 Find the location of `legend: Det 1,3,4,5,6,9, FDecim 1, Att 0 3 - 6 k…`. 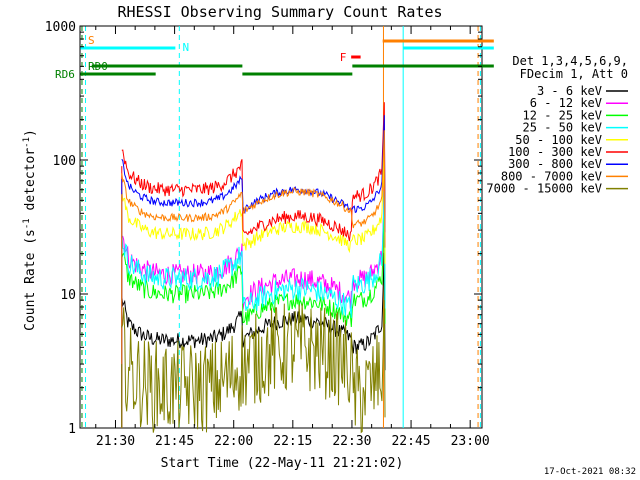

legend: Det 1,3,4,5,6,9, FDecim 1, Att 0 3 - 6 k… is located at coordinates (557, 125).